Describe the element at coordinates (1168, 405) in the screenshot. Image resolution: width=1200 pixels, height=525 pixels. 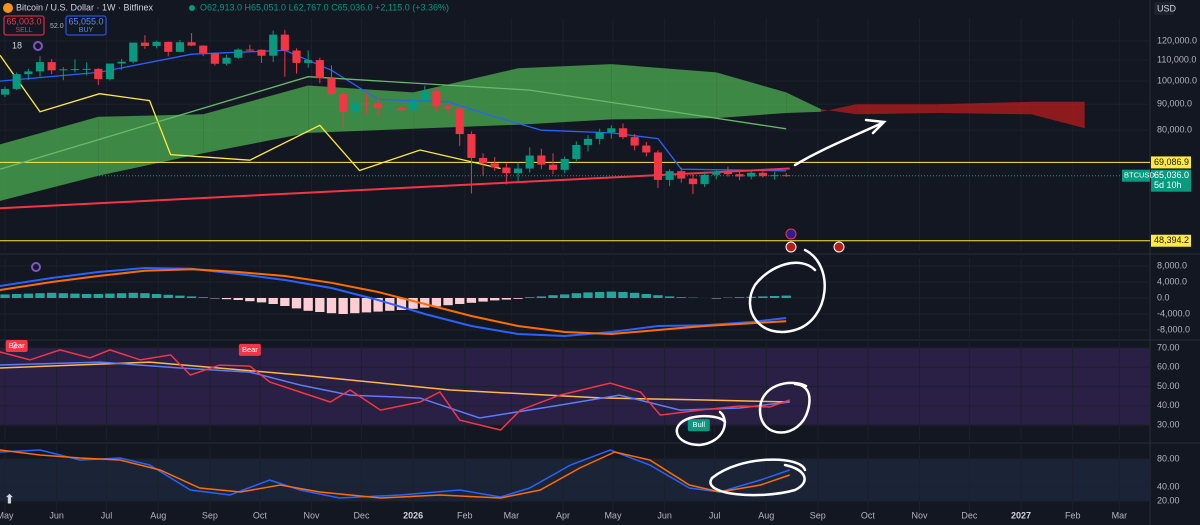
I see `y-tick-label: 40.00` at that location.